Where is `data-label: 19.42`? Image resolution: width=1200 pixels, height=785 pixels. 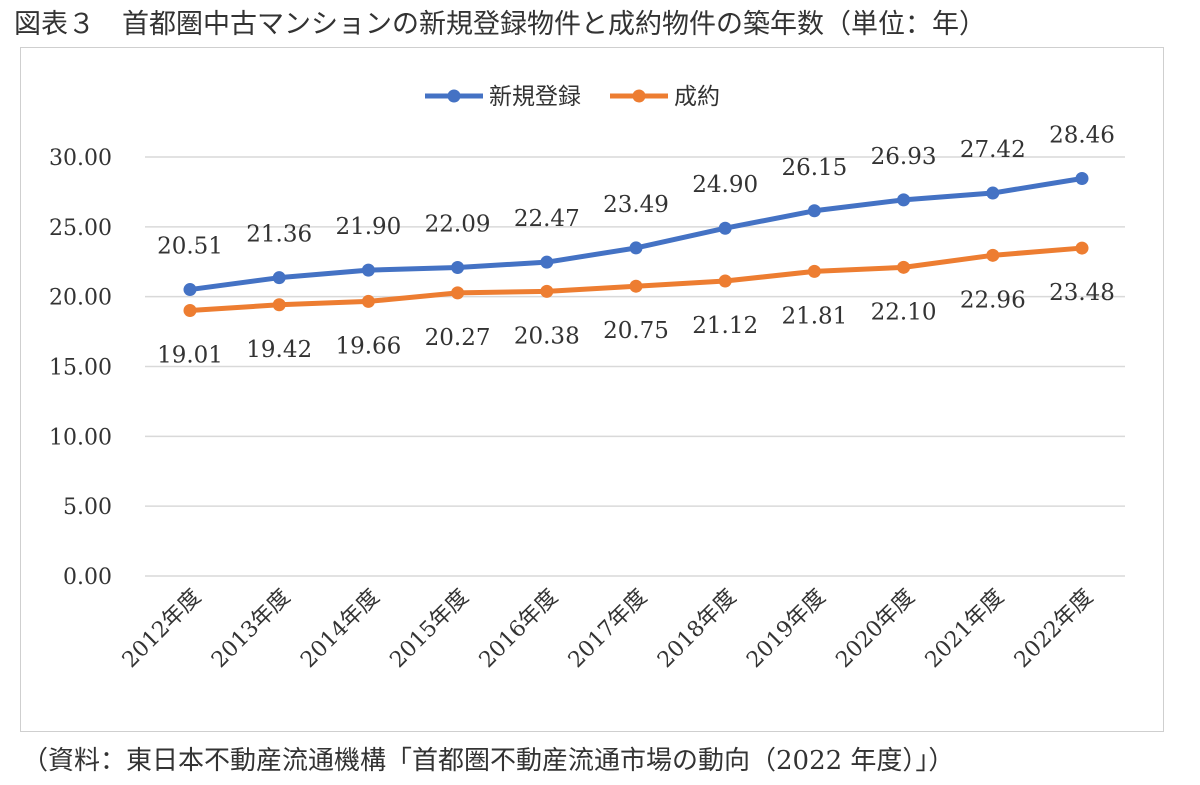
data-label: 19.42 is located at coordinates (279, 350).